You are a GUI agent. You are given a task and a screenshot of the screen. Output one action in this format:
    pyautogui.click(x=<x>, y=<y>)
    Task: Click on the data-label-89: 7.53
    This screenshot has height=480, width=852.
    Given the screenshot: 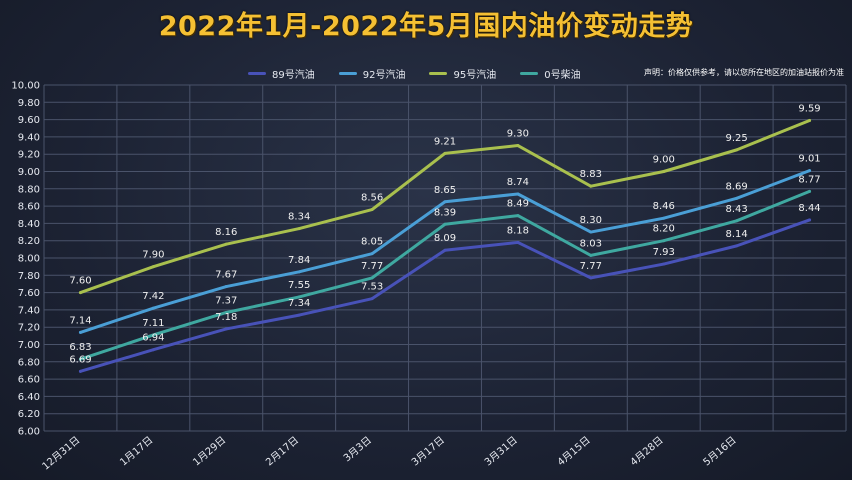 What is the action you would take?
    pyautogui.click(x=372, y=287)
    